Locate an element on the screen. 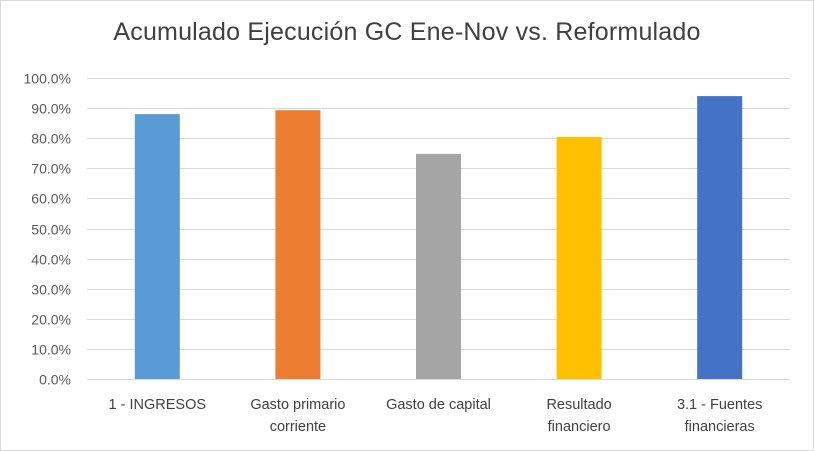 This screenshot has height=451, width=814. y-tick-label: 90.0% is located at coordinates (51, 109).